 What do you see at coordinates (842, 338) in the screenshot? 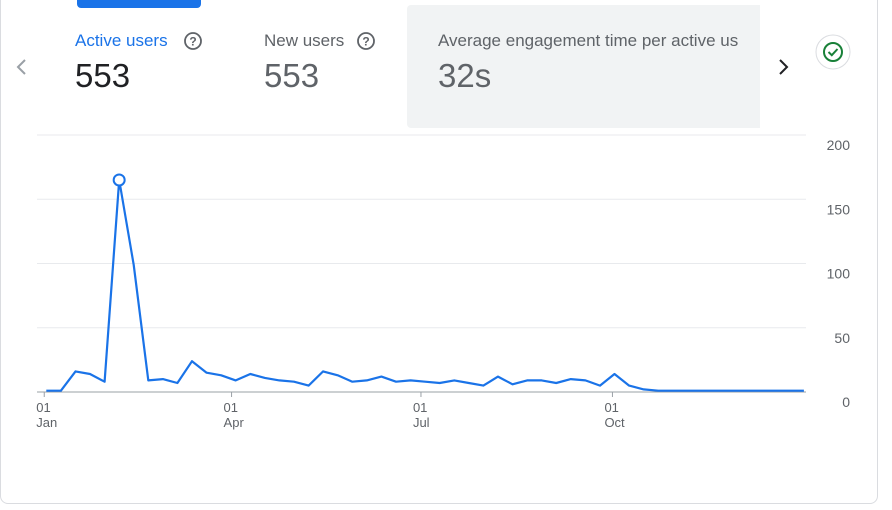
I see `y-tick-label: 50` at bounding box center [842, 338].